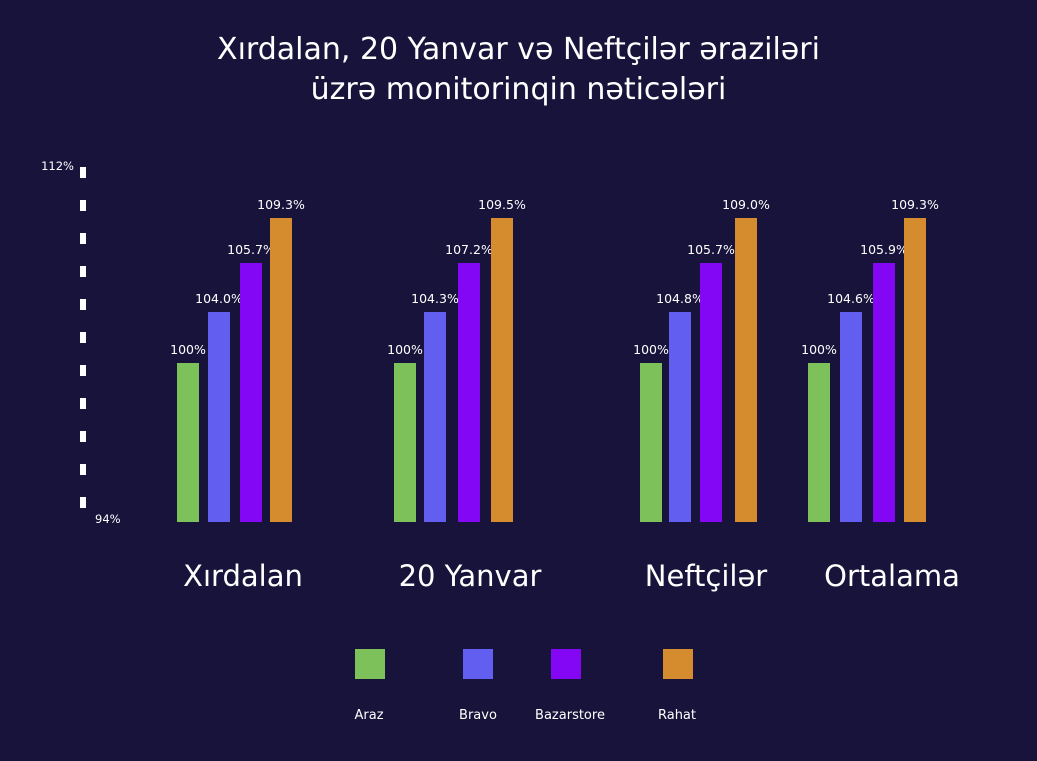 The height and width of the screenshot is (761, 1037). What do you see at coordinates (478, 664) in the screenshot?
I see `legend-swatch-bravo` at bounding box center [478, 664].